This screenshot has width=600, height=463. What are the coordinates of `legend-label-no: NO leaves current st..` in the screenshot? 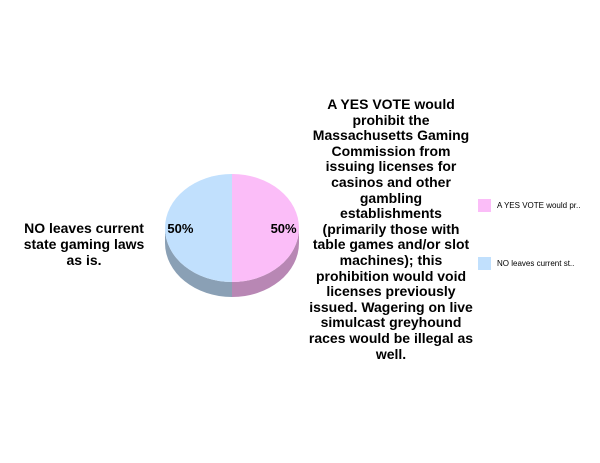 It's located at (536, 263).